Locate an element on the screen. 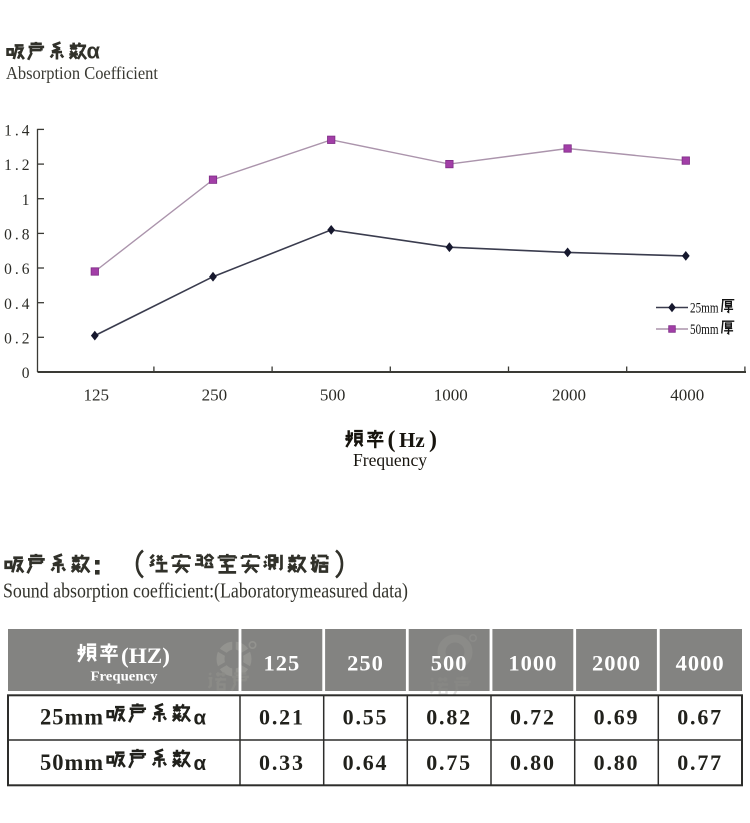 This screenshot has height=823, width=750. svg-text: 0.2 is located at coordinates (18, 338).